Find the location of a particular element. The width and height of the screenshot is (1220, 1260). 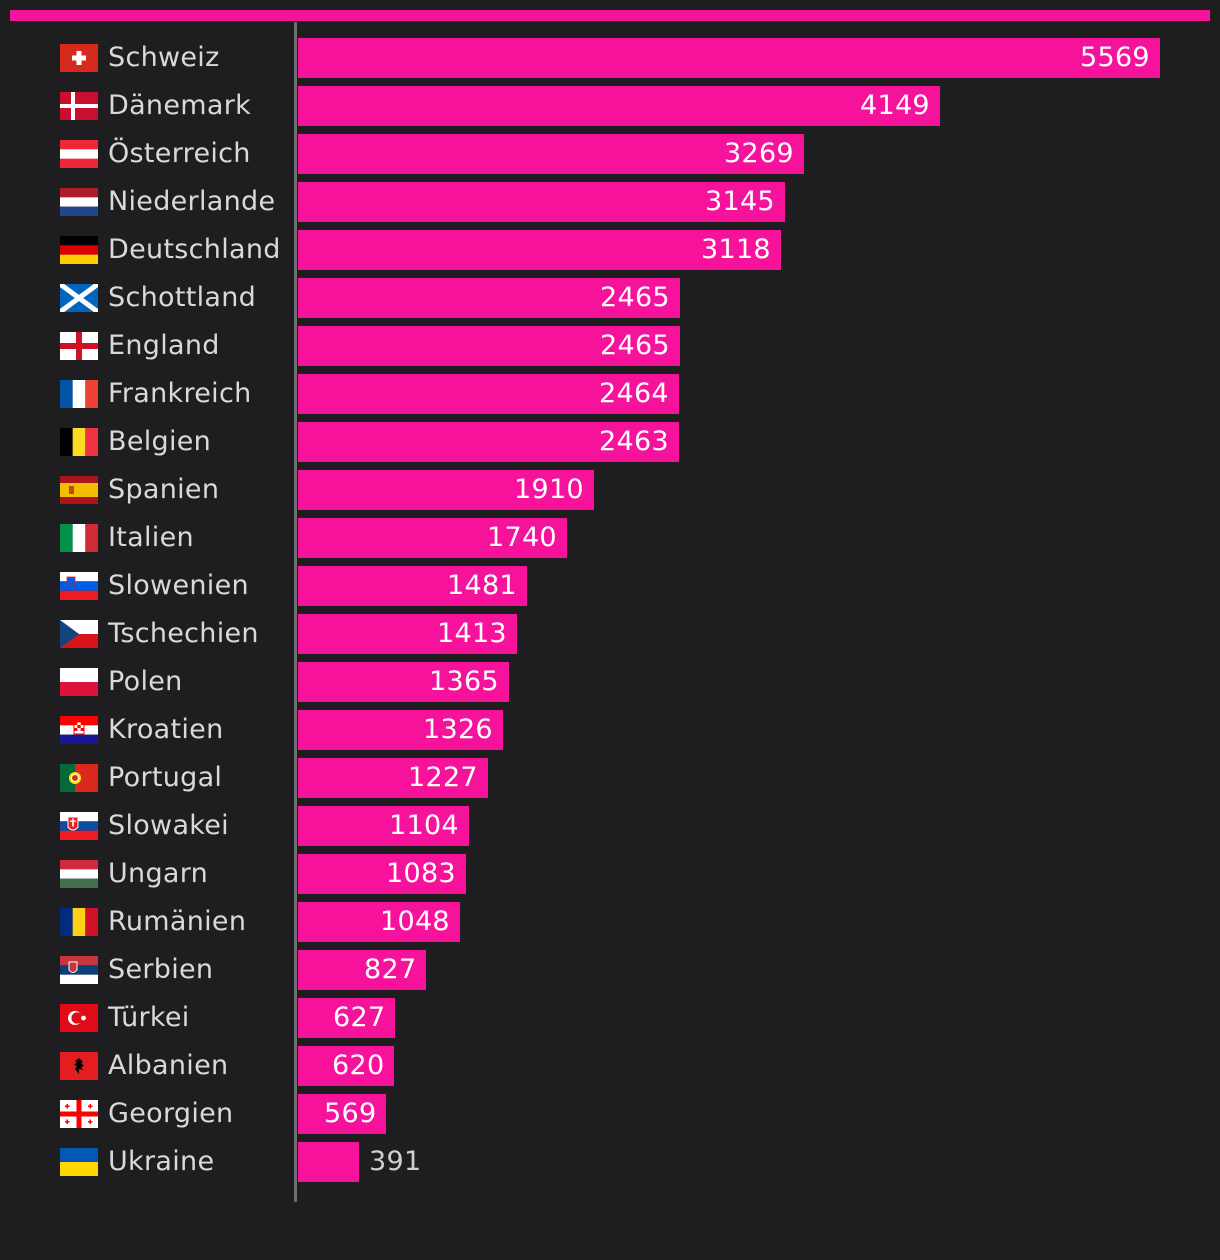

value-label: 1365 is located at coordinates (464, 681).